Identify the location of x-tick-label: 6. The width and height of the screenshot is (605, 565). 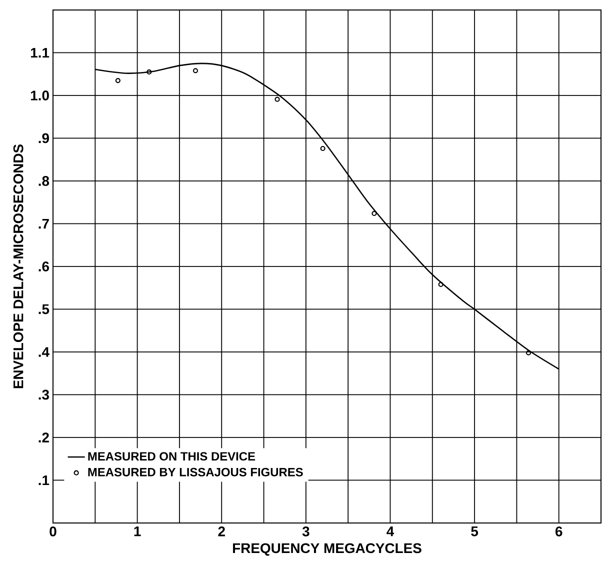
(558, 531).